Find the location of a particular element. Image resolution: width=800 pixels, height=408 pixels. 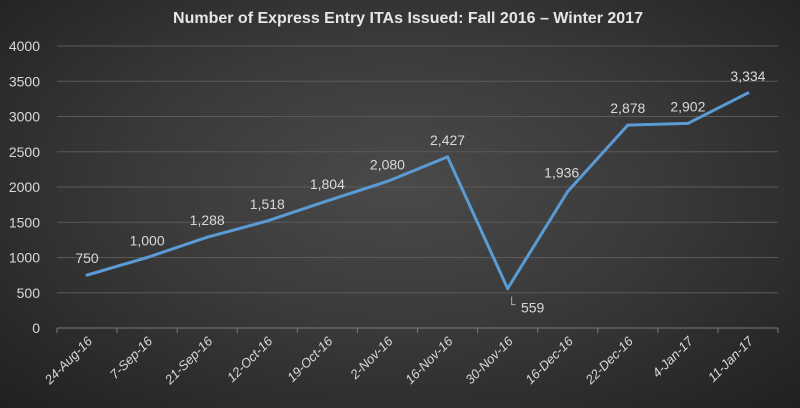

y-tick-label: 3000 is located at coordinates (24, 117).